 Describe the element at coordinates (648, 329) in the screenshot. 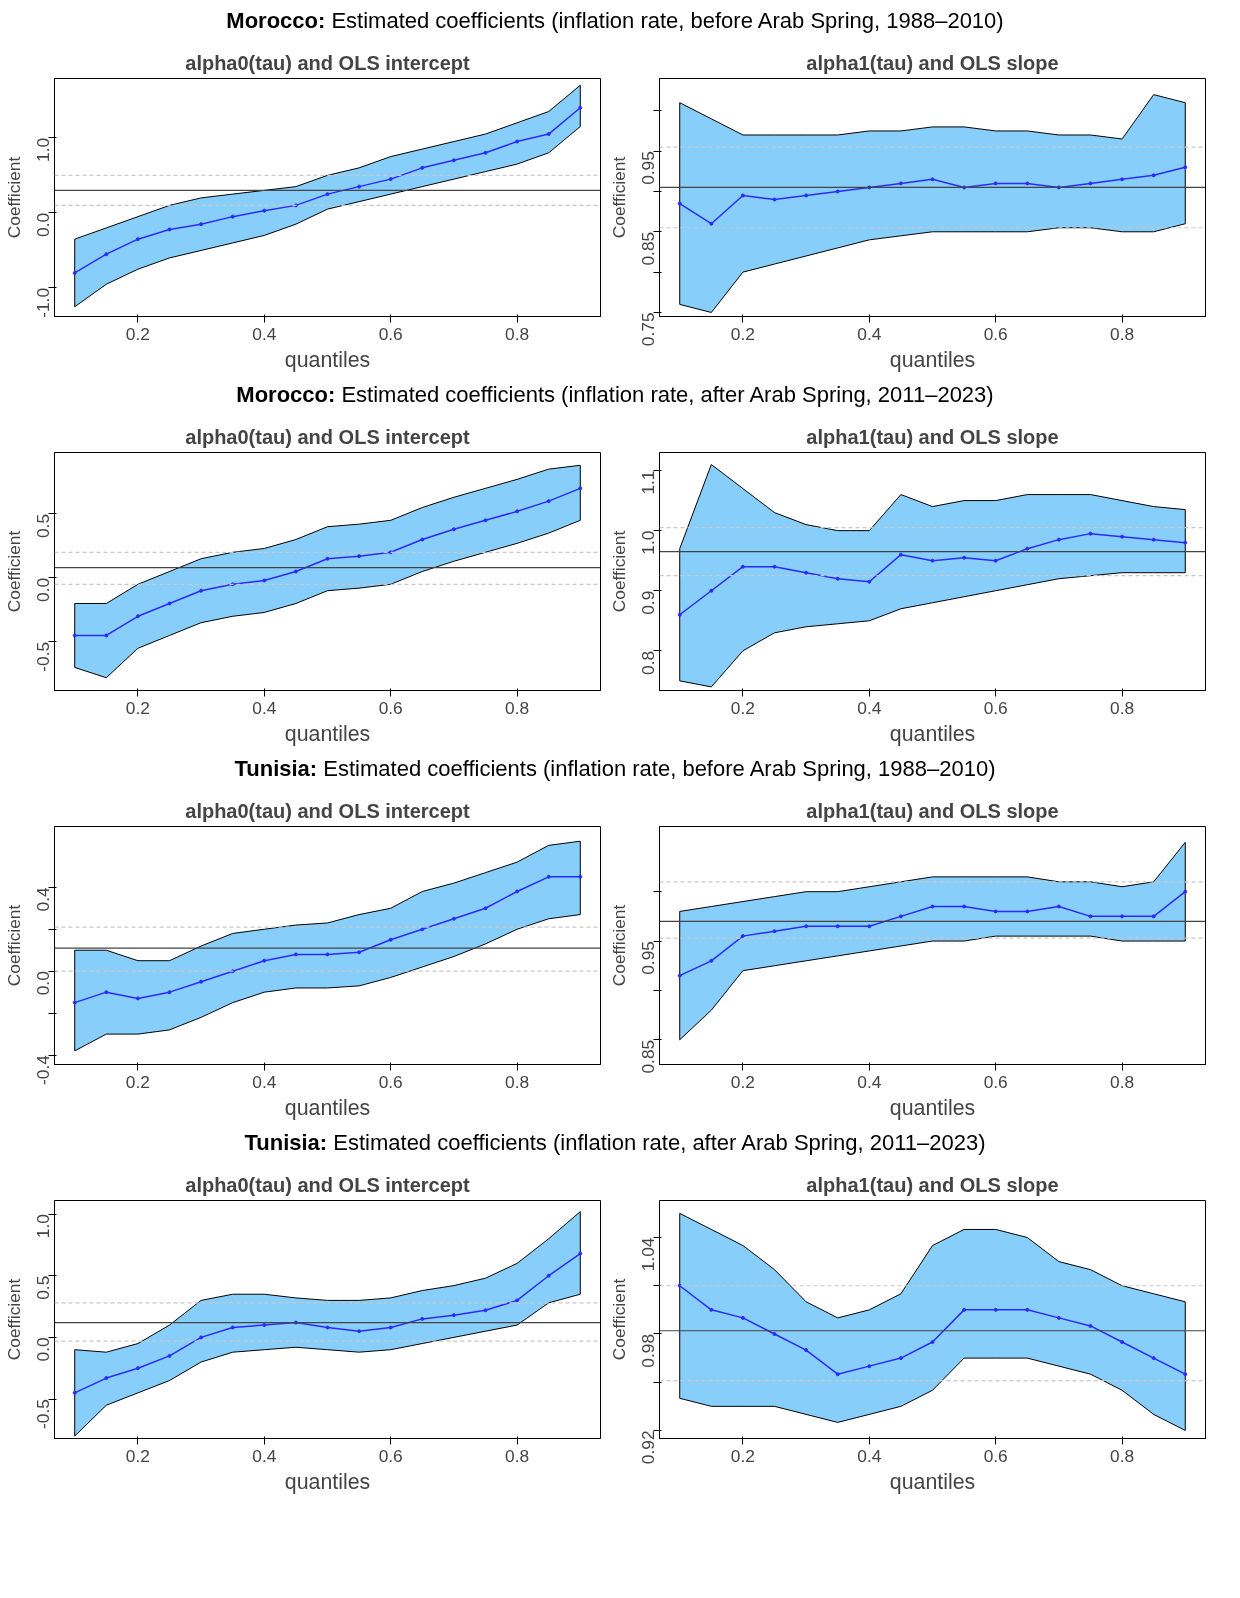

I see `y-tick-label: 0.75` at that location.